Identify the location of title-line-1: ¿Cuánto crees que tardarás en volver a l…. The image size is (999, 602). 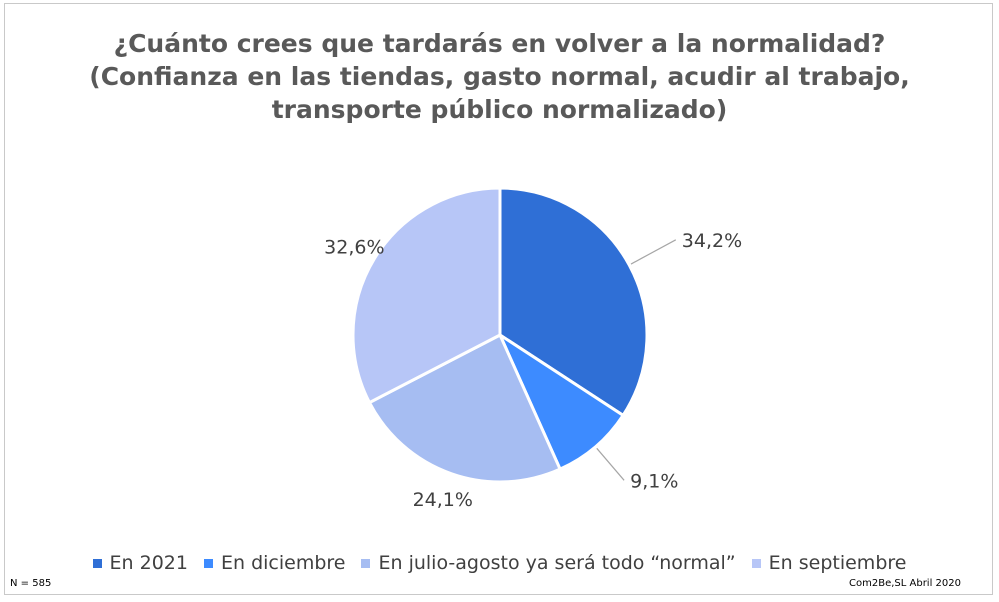
(499, 43).